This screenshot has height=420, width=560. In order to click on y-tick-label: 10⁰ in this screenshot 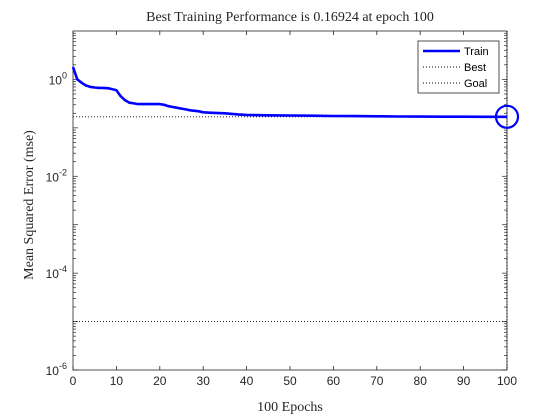, I will do `click(58, 78)`.